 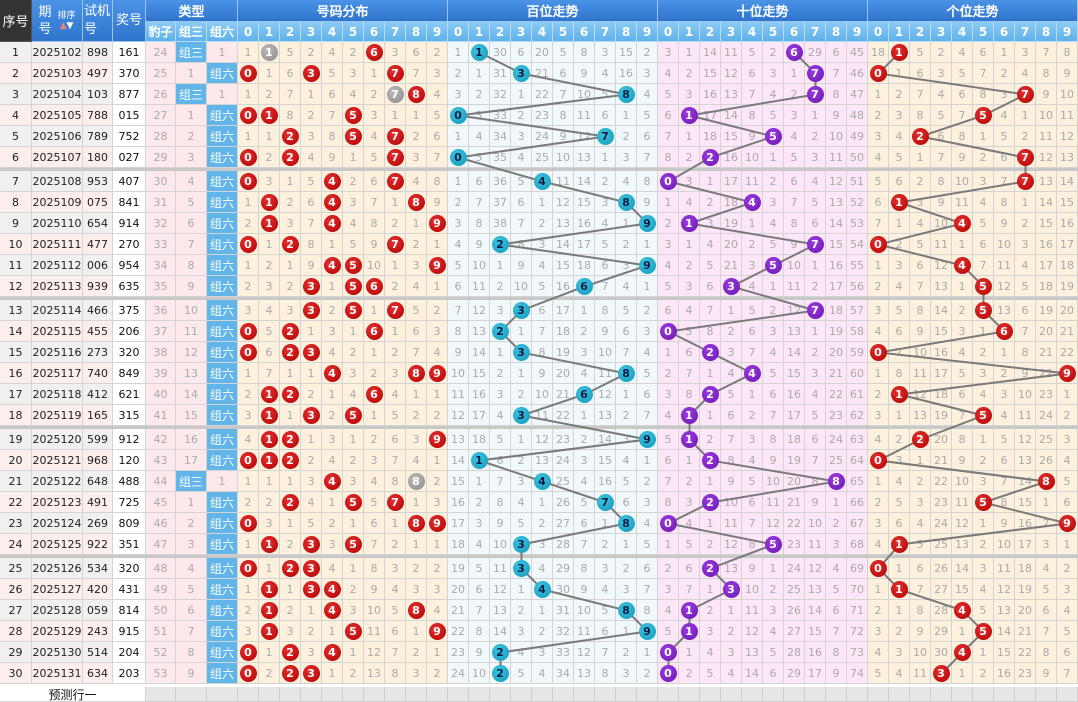 What do you see at coordinates (563, 202) in the screenshot?
I see `hundreds-cell: 12` at bounding box center [563, 202].